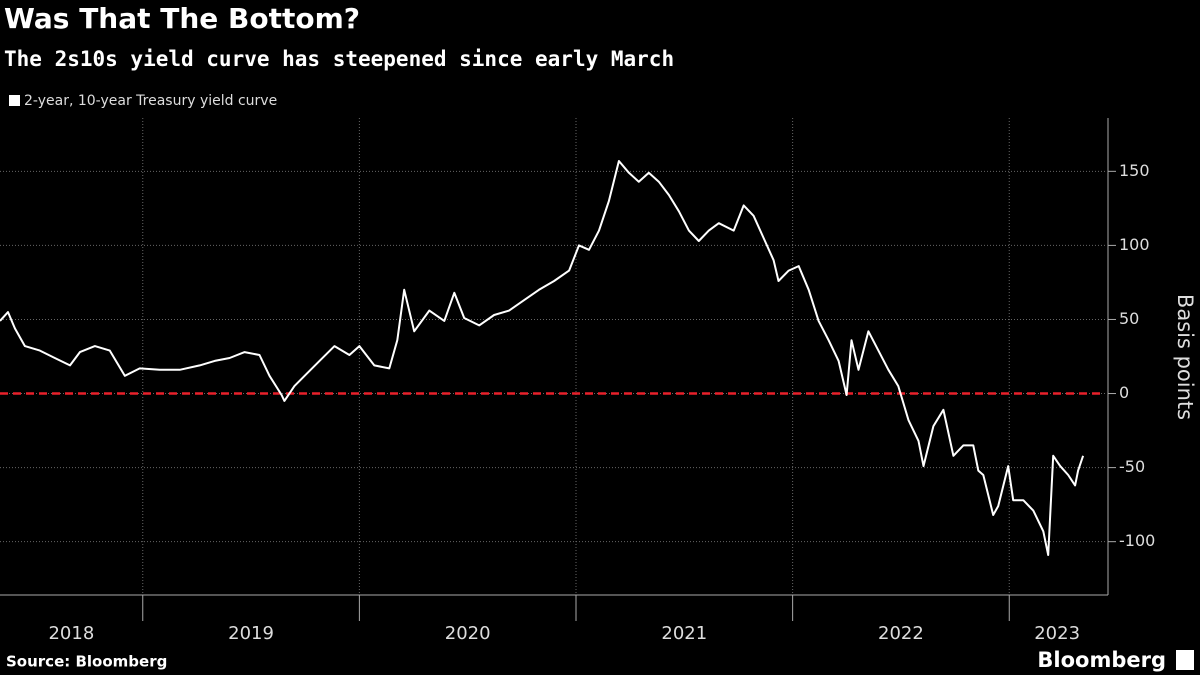  Describe the element at coordinates (14, 100) in the screenshot. I see `legend-swatch` at that location.